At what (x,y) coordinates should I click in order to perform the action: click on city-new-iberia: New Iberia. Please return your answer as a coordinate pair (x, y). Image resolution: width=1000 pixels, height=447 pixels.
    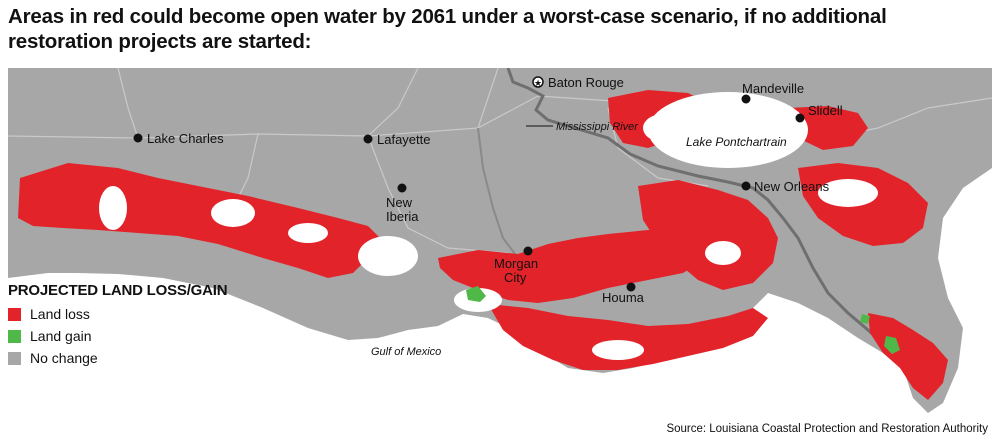
    Looking at the image, I should click on (402, 203).